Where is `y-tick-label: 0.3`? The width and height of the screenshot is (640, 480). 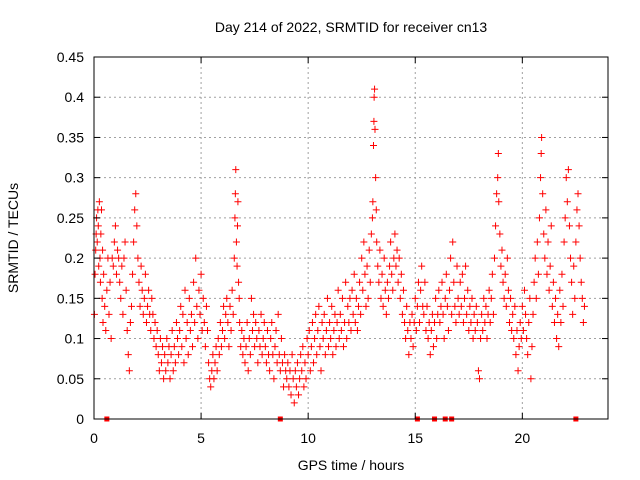
y-tick-label: 0.3 is located at coordinates (75, 178).